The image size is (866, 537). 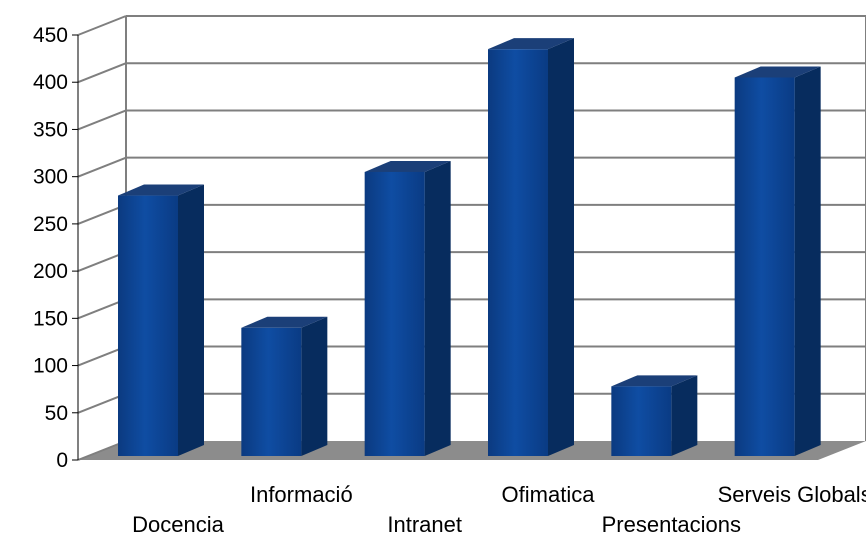 What do you see at coordinates (56, 413) in the screenshot?
I see `y-tick-label: 50` at bounding box center [56, 413].